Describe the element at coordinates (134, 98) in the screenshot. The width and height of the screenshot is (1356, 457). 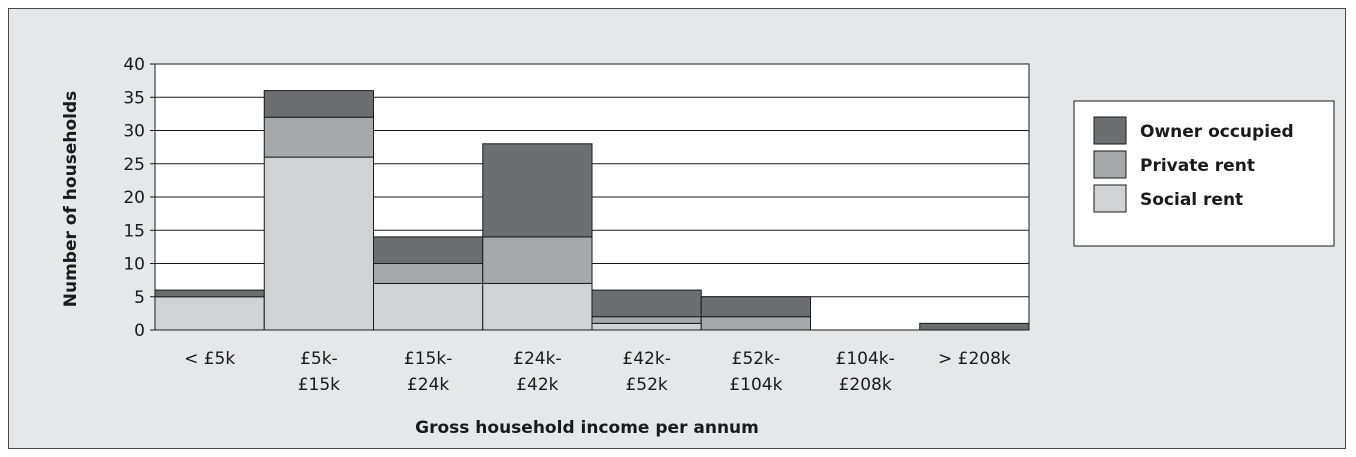
I see `y-tick-label: 35` at that location.